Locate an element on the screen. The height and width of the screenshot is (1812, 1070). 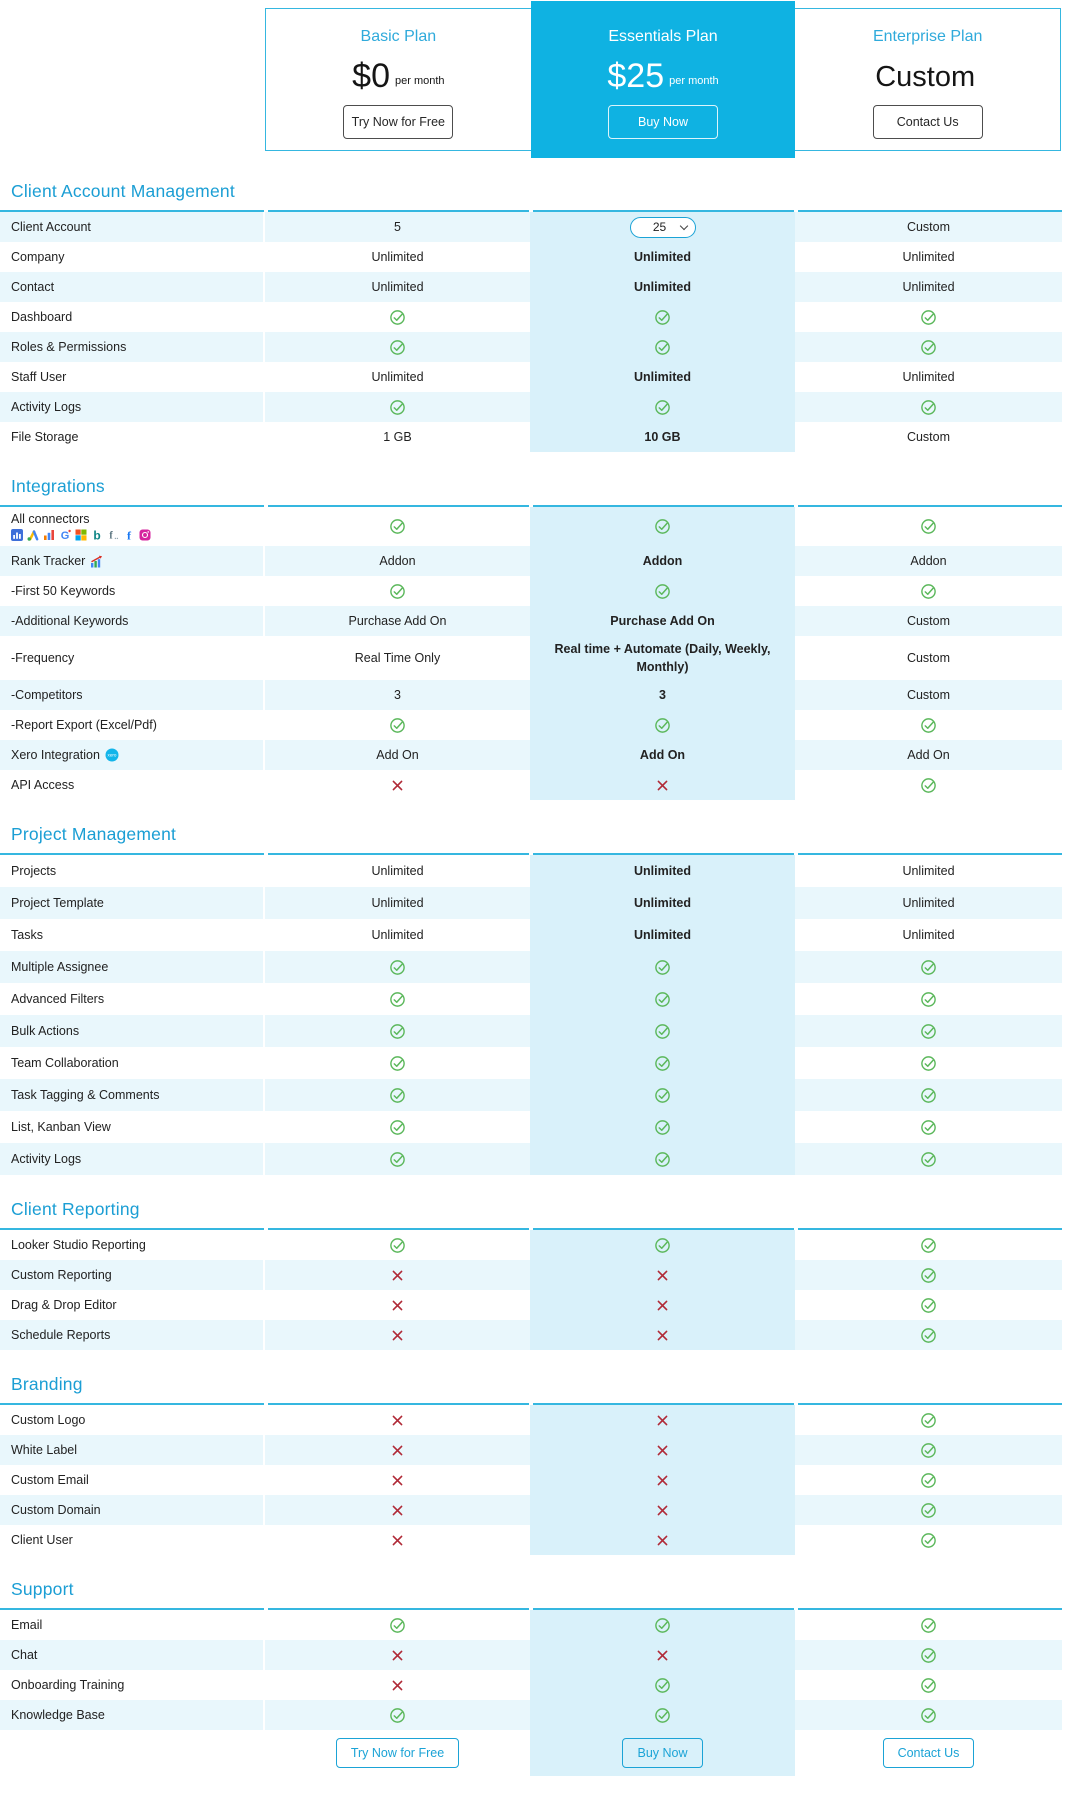
search-console-icon: G is located at coordinates (65, 535).